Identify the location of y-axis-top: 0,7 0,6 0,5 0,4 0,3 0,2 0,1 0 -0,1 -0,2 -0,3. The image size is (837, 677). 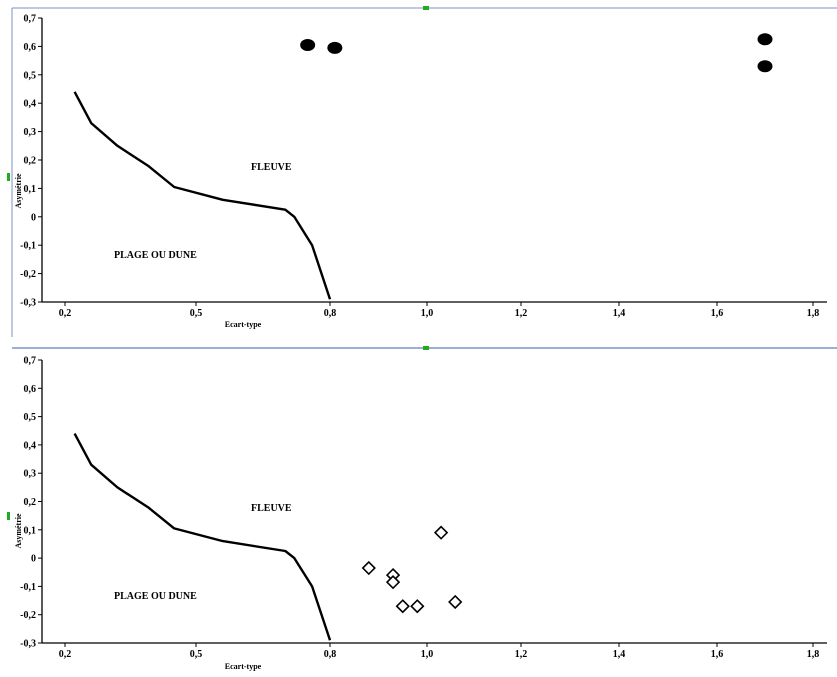
(31, 161).